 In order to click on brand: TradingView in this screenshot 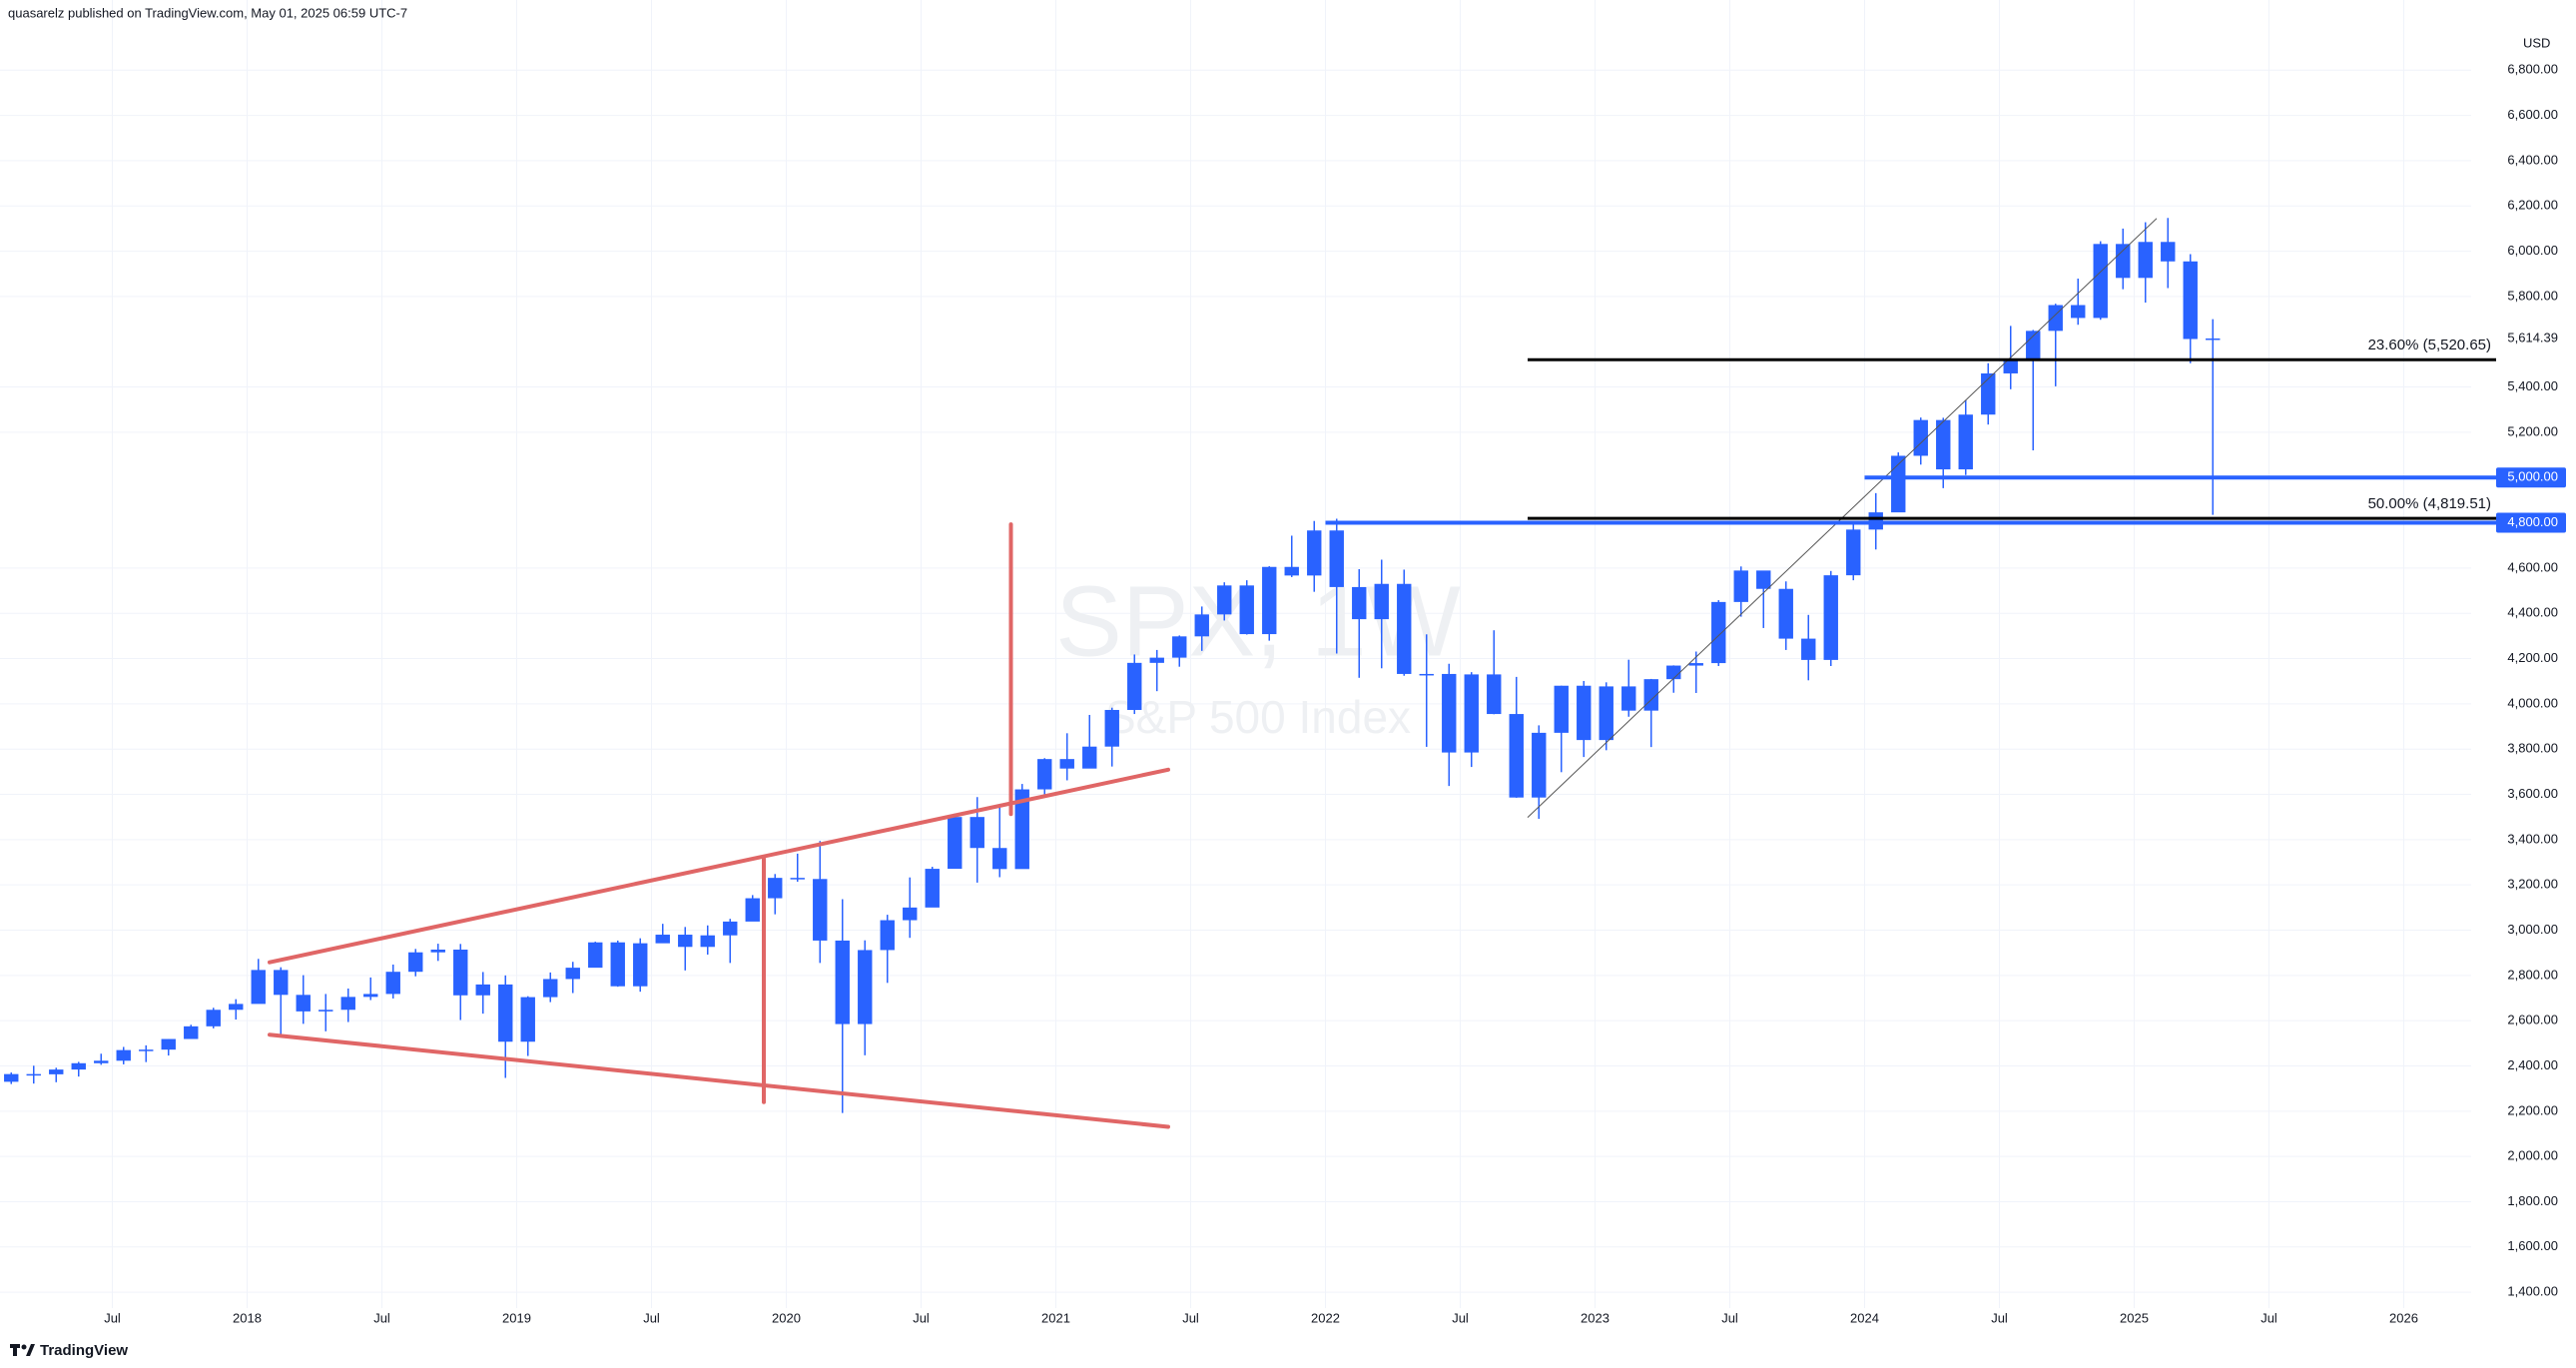, I will do `click(84, 1350)`.